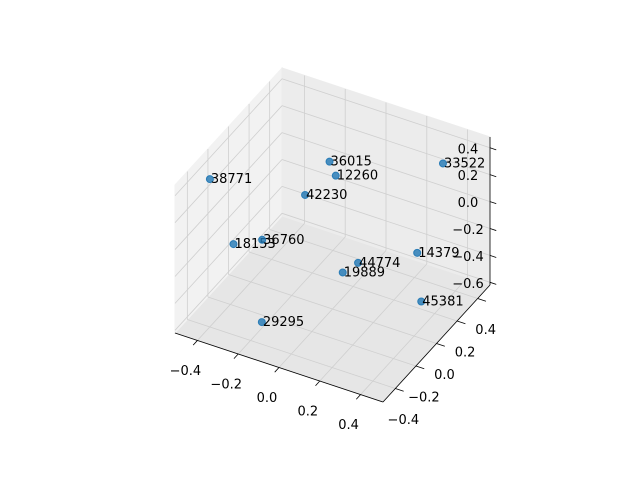 The width and height of the screenshot is (640, 480). Describe the element at coordinates (351, 162) in the screenshot. I see `point-label: 36015` at that location.